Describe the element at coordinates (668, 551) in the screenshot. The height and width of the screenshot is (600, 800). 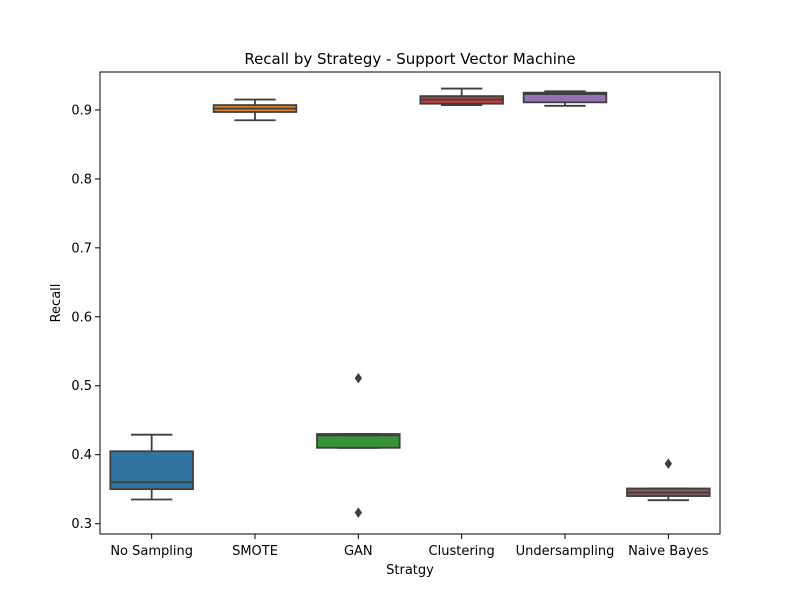
I see `x-tick-label: Naive Bayes` at that location.